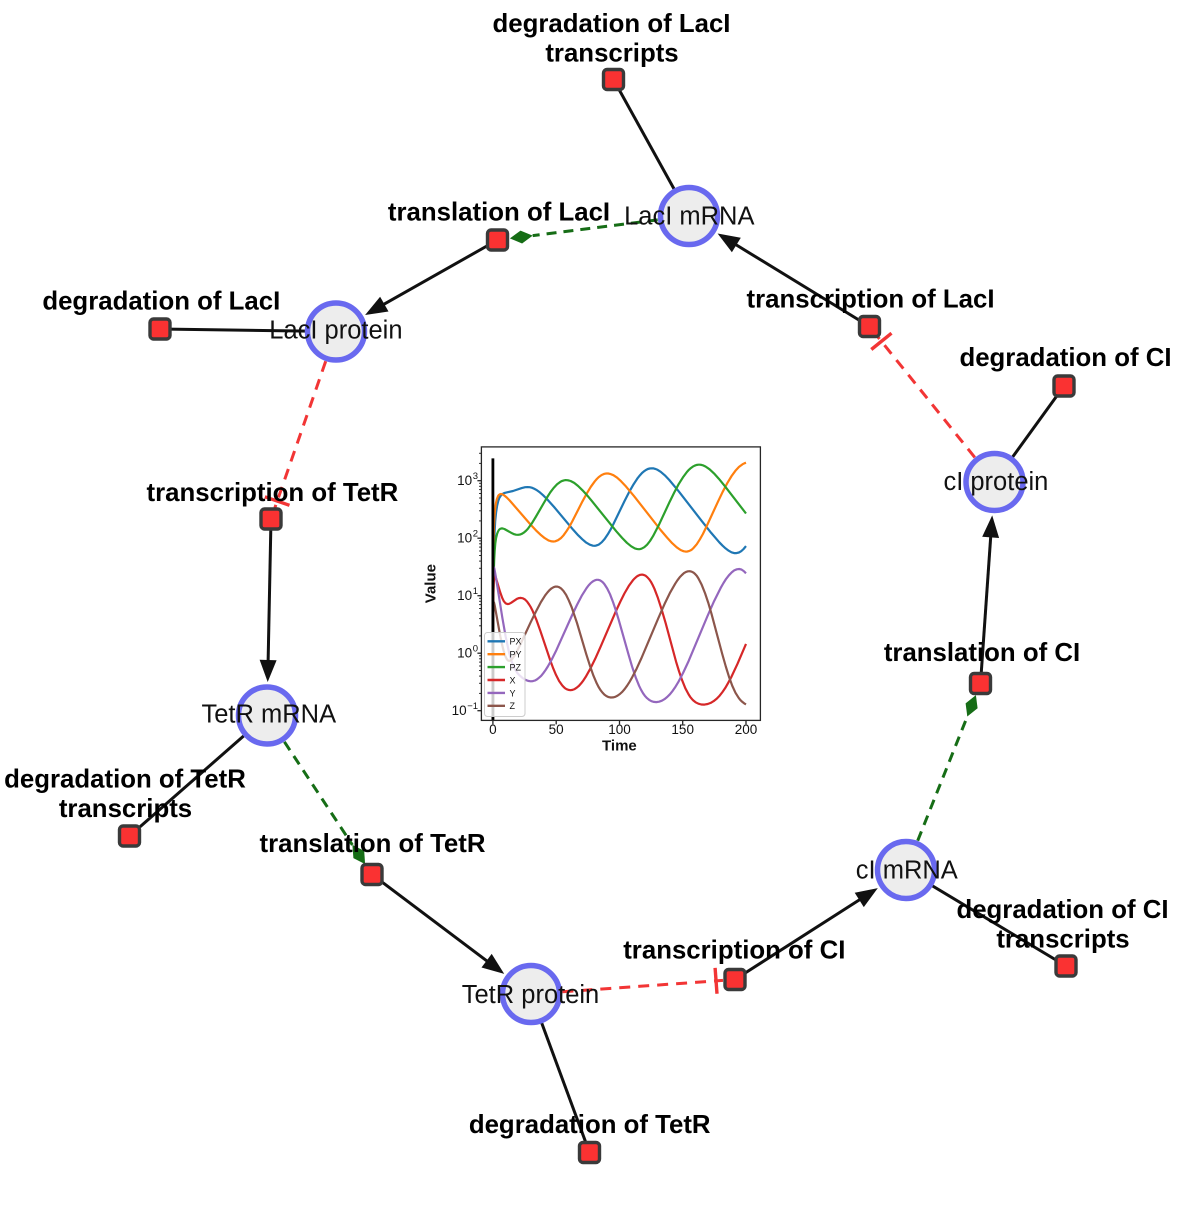 The width and height of the screenshot is (1189, 1205). Describe the element at coordinates (273, 493) in the screenshot. I see `svg-text: transcription of TetR` at that location.